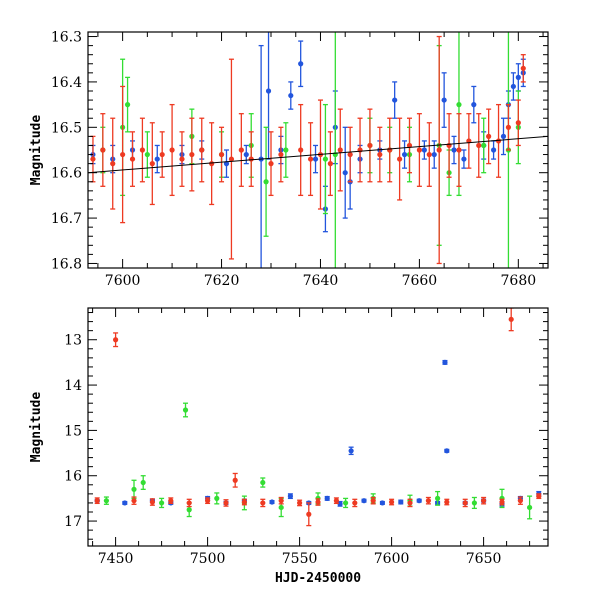  What do you see at coordinates (116, 559) in the screenshot?
I see `bottom-x-tick-label: 7450` at bounding box center [116, 559].